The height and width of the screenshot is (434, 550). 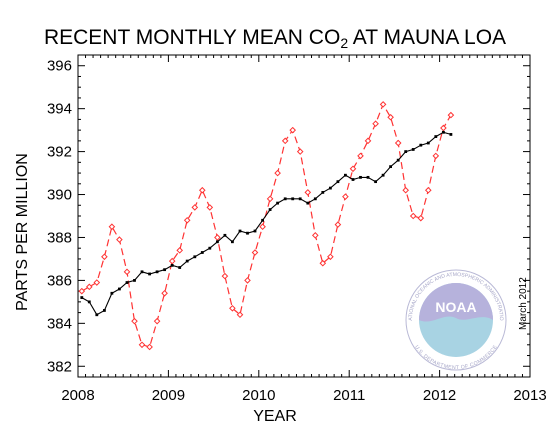 I want to click on y-tick-label: 386, so click(x=59, y=280).